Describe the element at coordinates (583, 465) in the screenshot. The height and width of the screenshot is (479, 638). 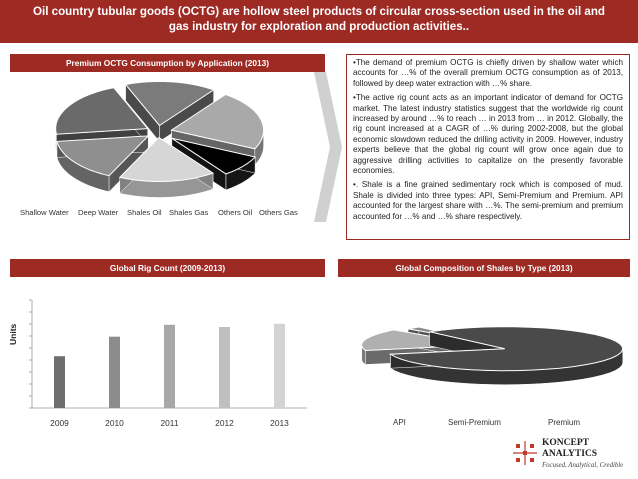
I see `logo-tagline: Focused, Analytical, Credible` at that location.